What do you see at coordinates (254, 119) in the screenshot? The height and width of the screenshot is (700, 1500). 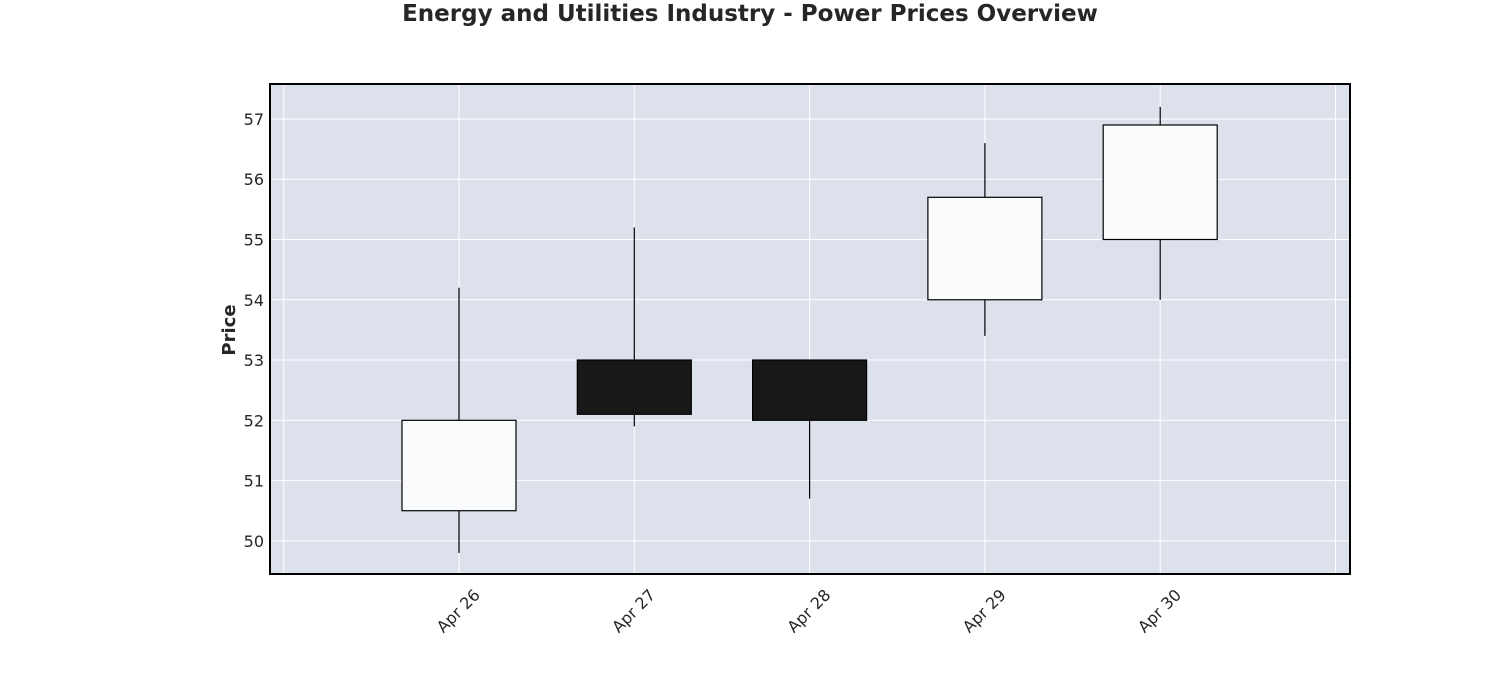 I see `y-tick-label: 57` at bounding box center [254, 119].